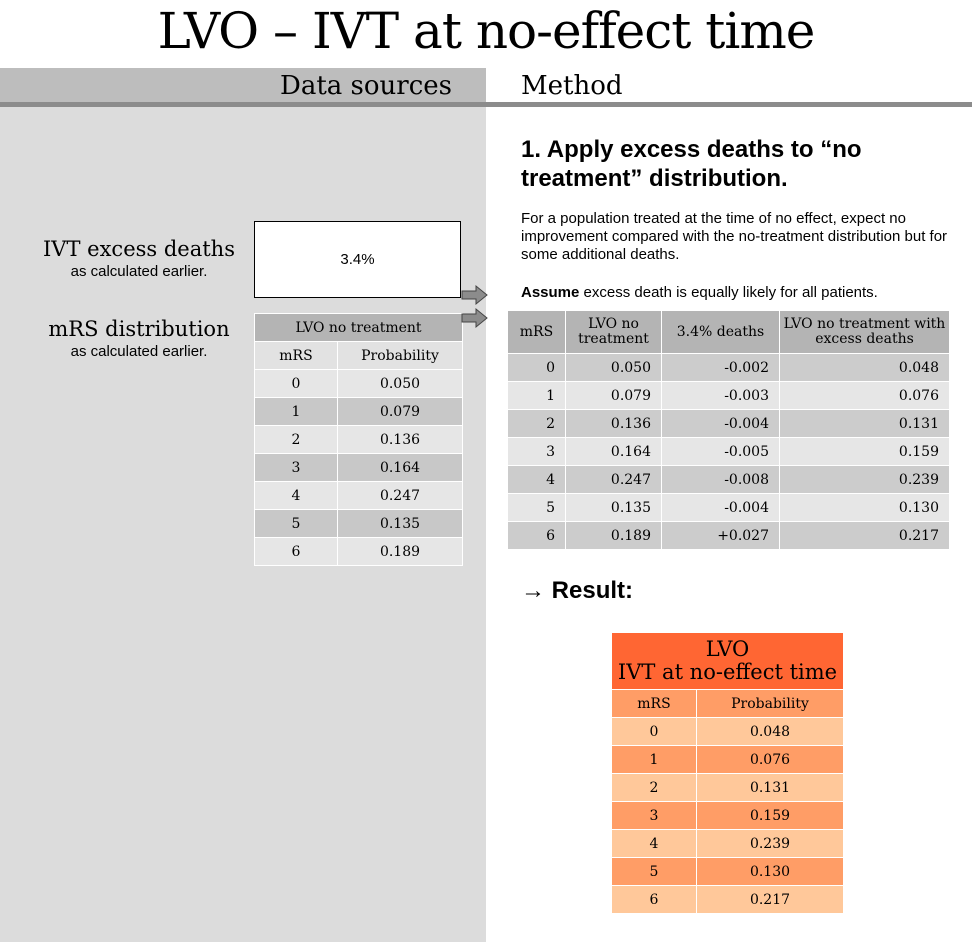 Image resolution: width=972 pixels, height=942 pixels. What do you see at coordinates (613, 332) in the screenshot?
I see `method-col-no-treatment: LVO no treatment` at bounding box center [613, 332].